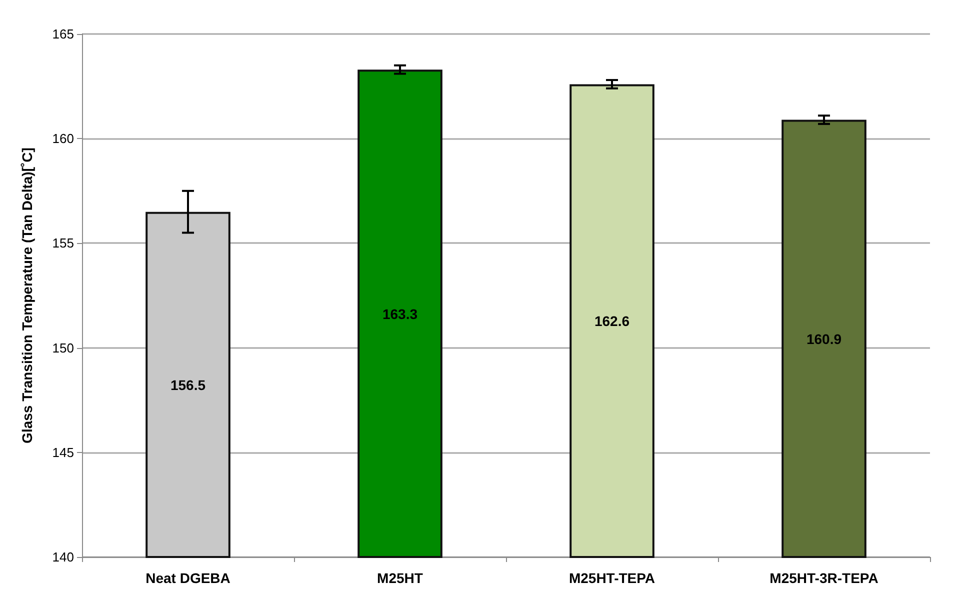  I want to click on data-label: 160.9, so click(824, 338).